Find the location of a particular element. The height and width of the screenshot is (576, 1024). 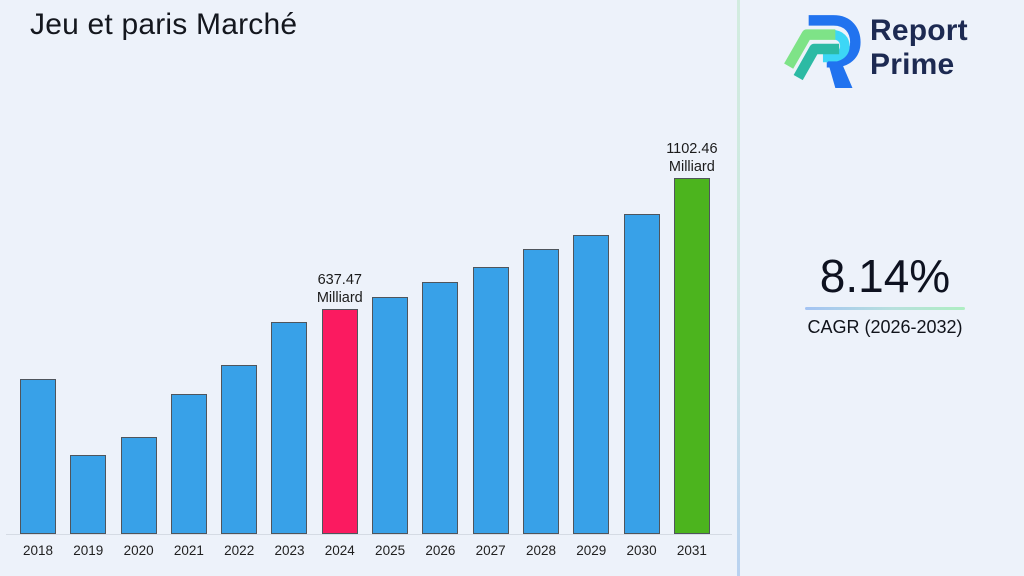

bar-column: 2025 is located at coordinates (390, 427).